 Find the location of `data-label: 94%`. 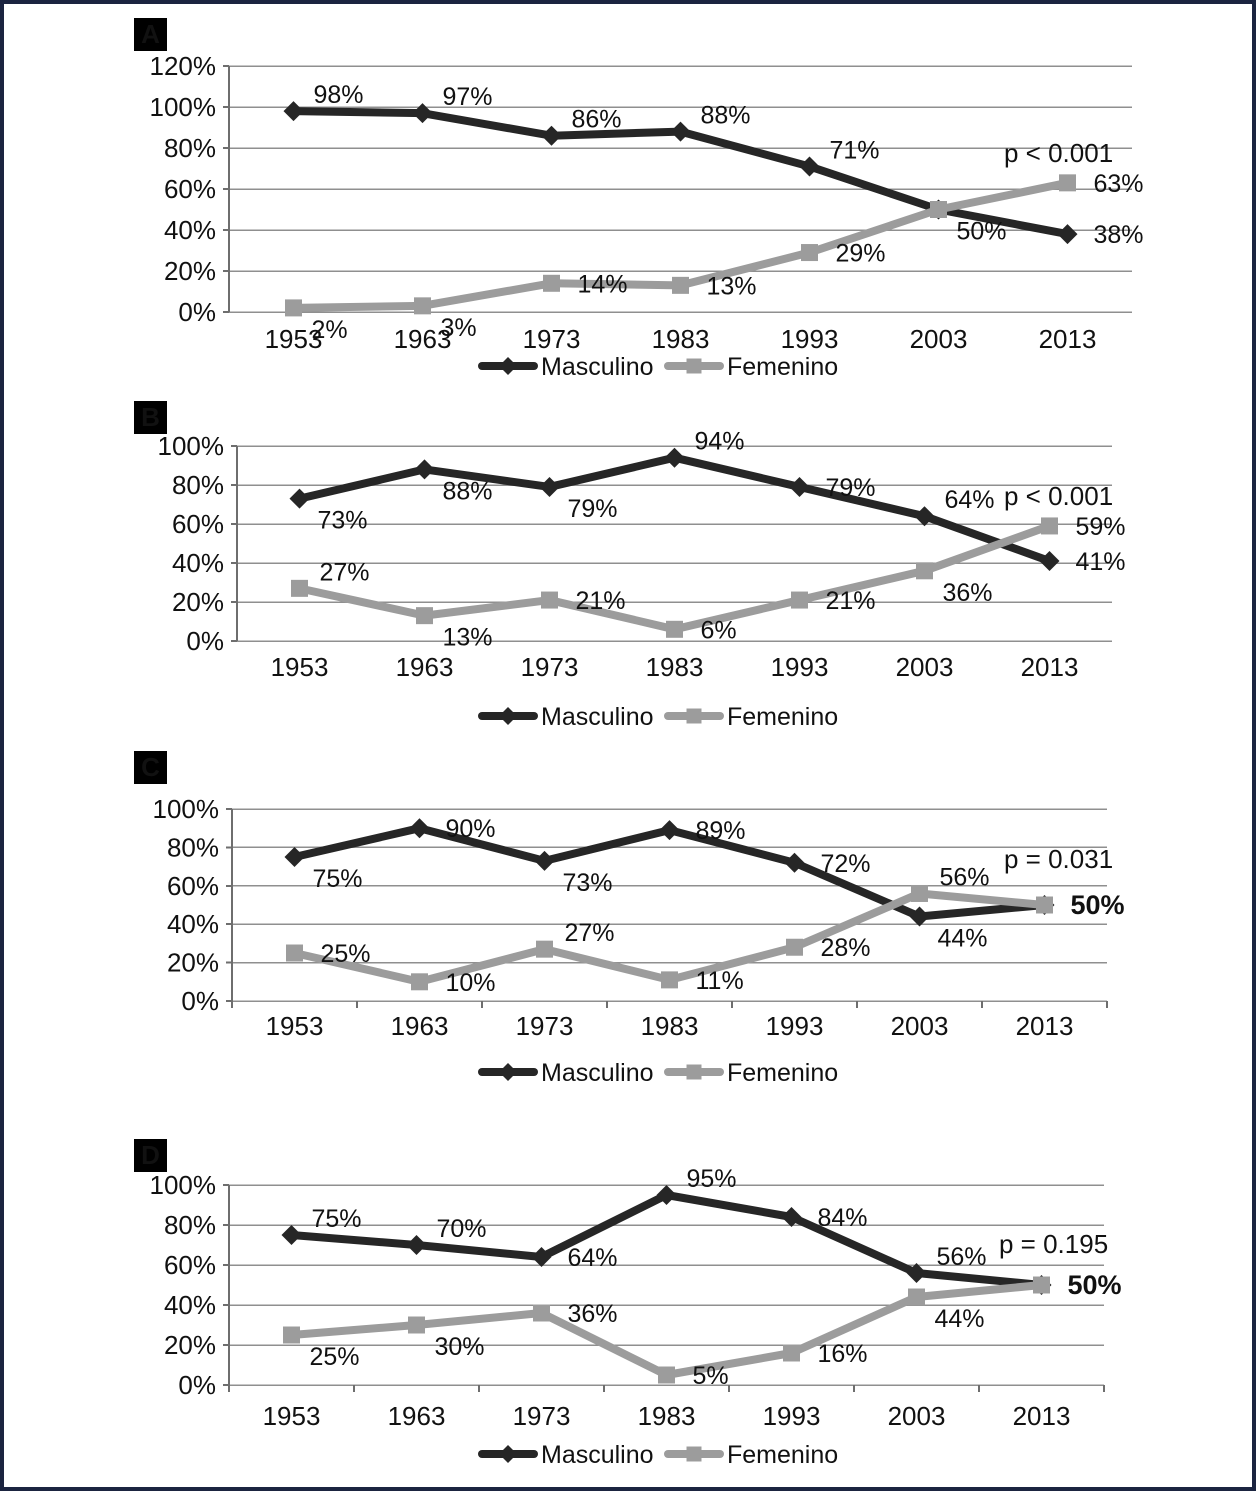

data-label: 94% is located at coordinates (720, 442).